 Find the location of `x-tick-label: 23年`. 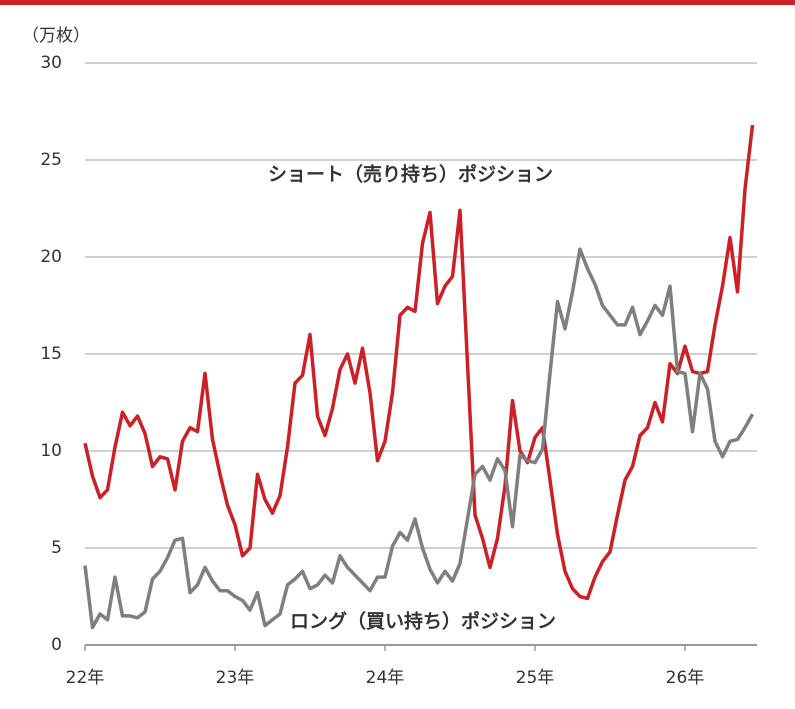

x-tick-label: 23年 is located at coordinates (235, 678).